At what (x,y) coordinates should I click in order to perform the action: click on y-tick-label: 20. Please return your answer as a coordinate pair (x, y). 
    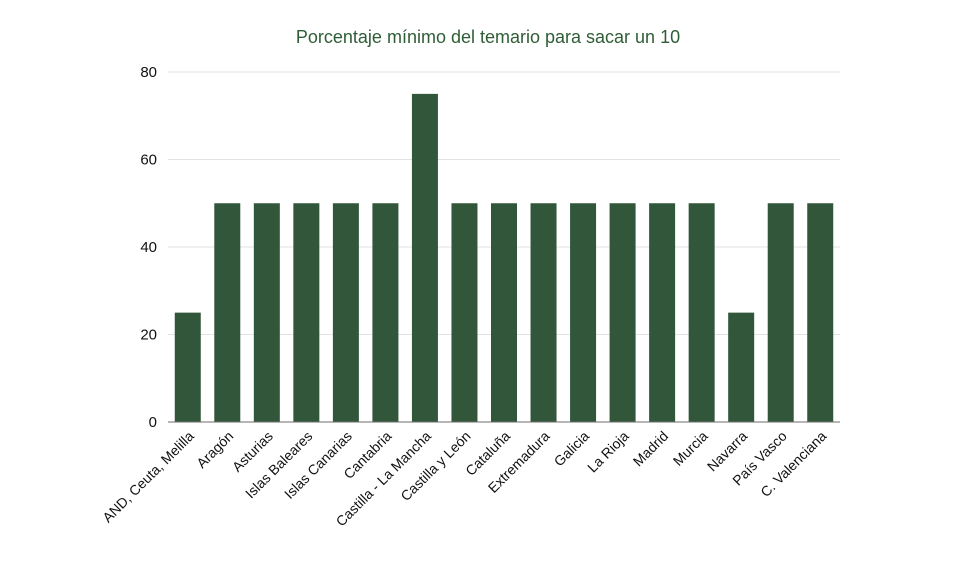
    Looking at the image, I should click on (148, 335).